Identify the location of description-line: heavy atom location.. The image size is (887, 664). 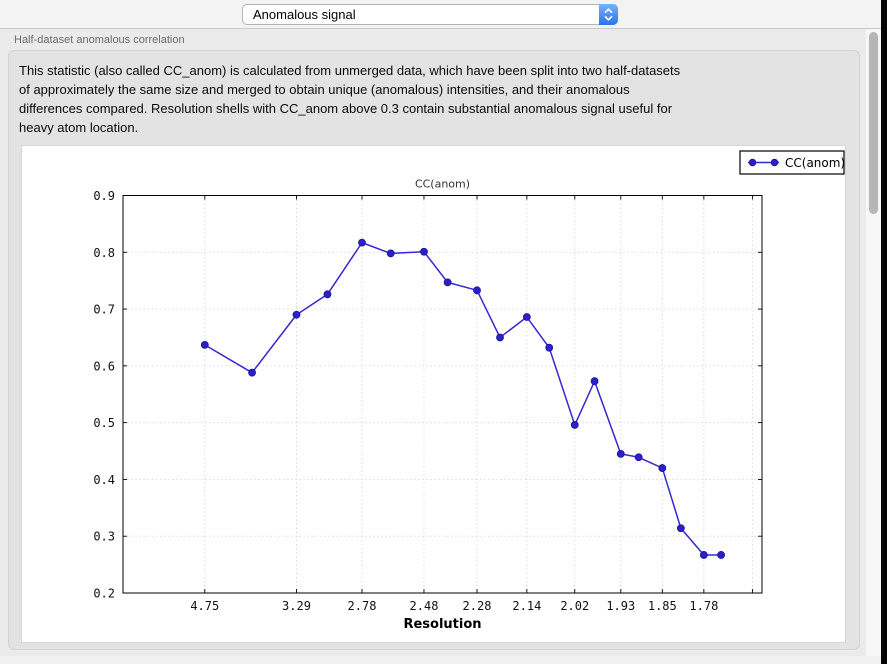
(79, 127).